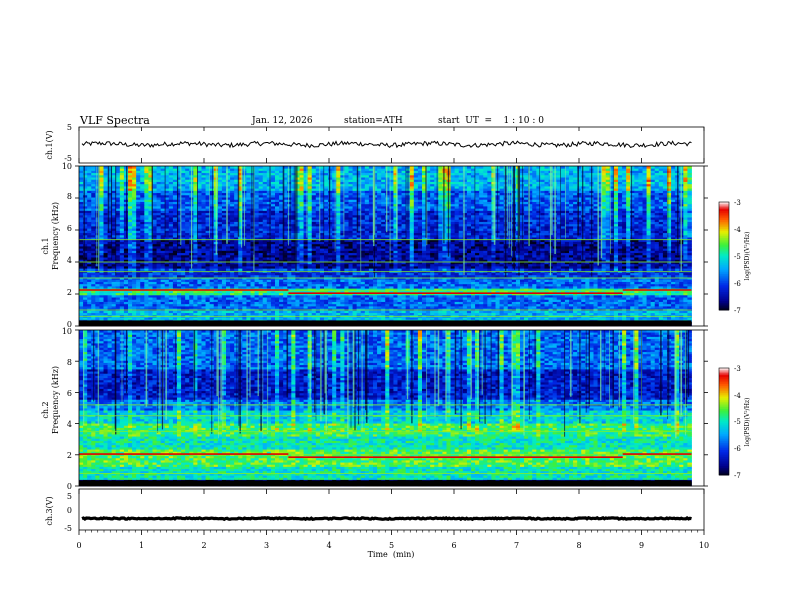  What do you see at coordinates (373, 121) in the screenshot?
I see `station-label: station=ATH` at bounding box center [373, 121].